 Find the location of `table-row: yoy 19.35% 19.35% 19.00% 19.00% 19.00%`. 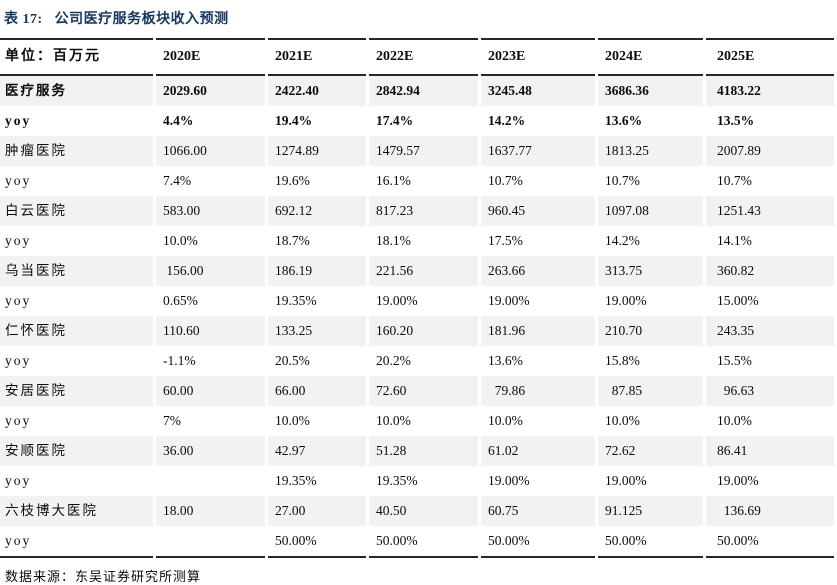

table-row: yoy 19.35% 19.35% 19.00% 19.00% 19.00% is located at coordinates (417, 481).